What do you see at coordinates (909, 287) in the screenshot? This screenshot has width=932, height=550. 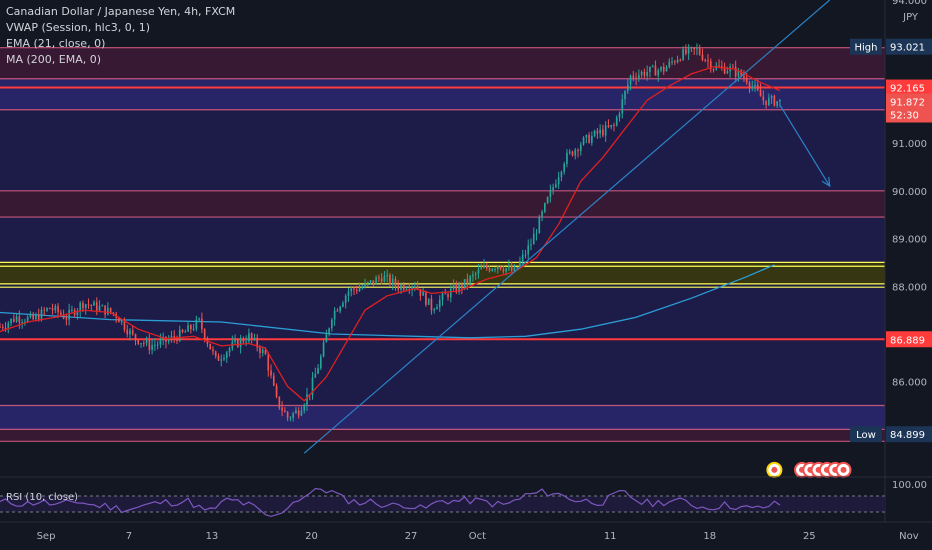 I see `y-tick-label: 88.000` at bounding box center [909, 287].